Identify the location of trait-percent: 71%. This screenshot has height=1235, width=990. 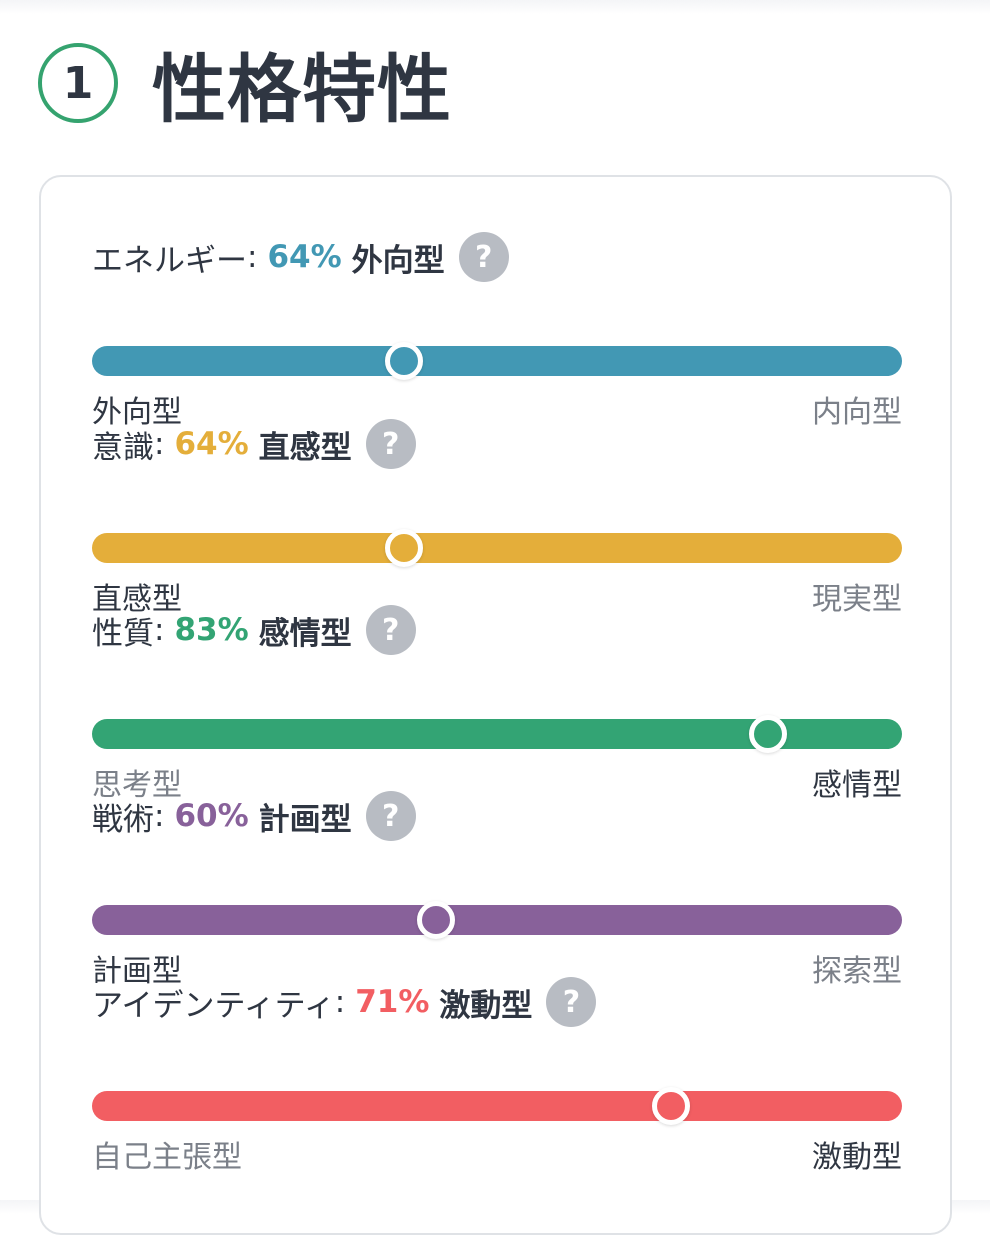
(392, 1002).